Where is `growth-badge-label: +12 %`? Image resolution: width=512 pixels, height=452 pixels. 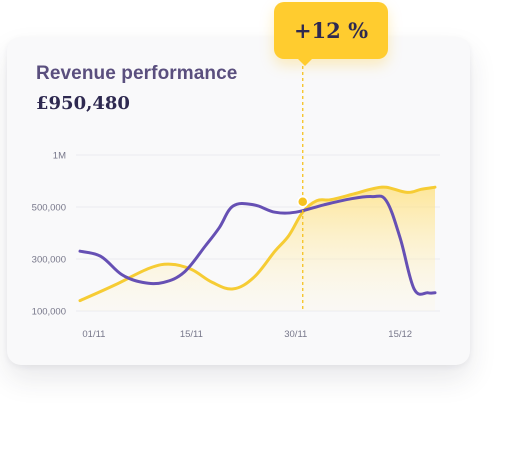
growth-badge-label: +12 % is located at coordinates (331, 30).